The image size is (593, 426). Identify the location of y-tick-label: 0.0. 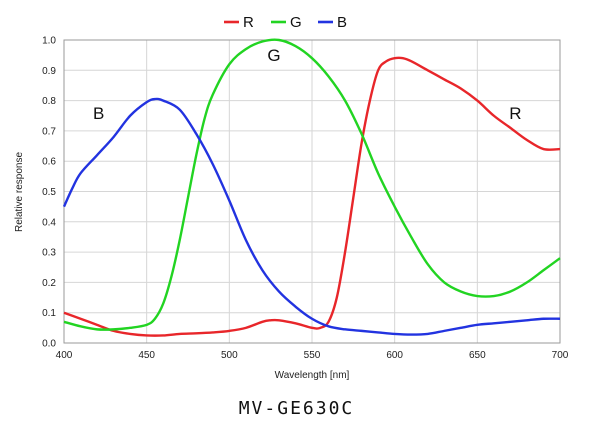
(49, 344).